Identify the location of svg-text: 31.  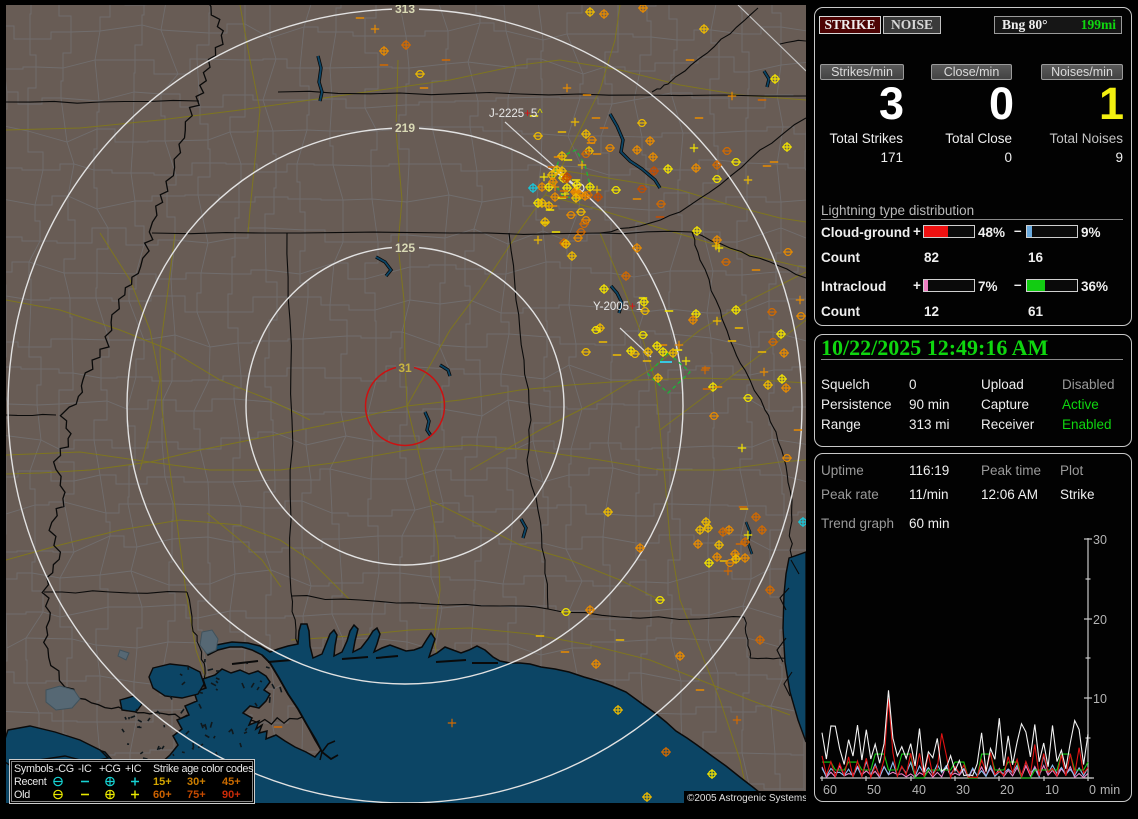
(405, 368).